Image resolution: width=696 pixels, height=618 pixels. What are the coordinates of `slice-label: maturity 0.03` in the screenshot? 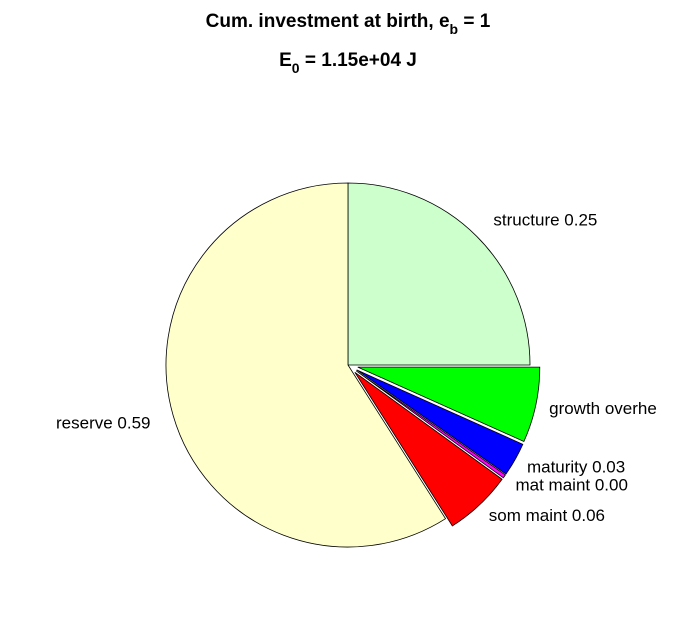 It's located at (576, 466).